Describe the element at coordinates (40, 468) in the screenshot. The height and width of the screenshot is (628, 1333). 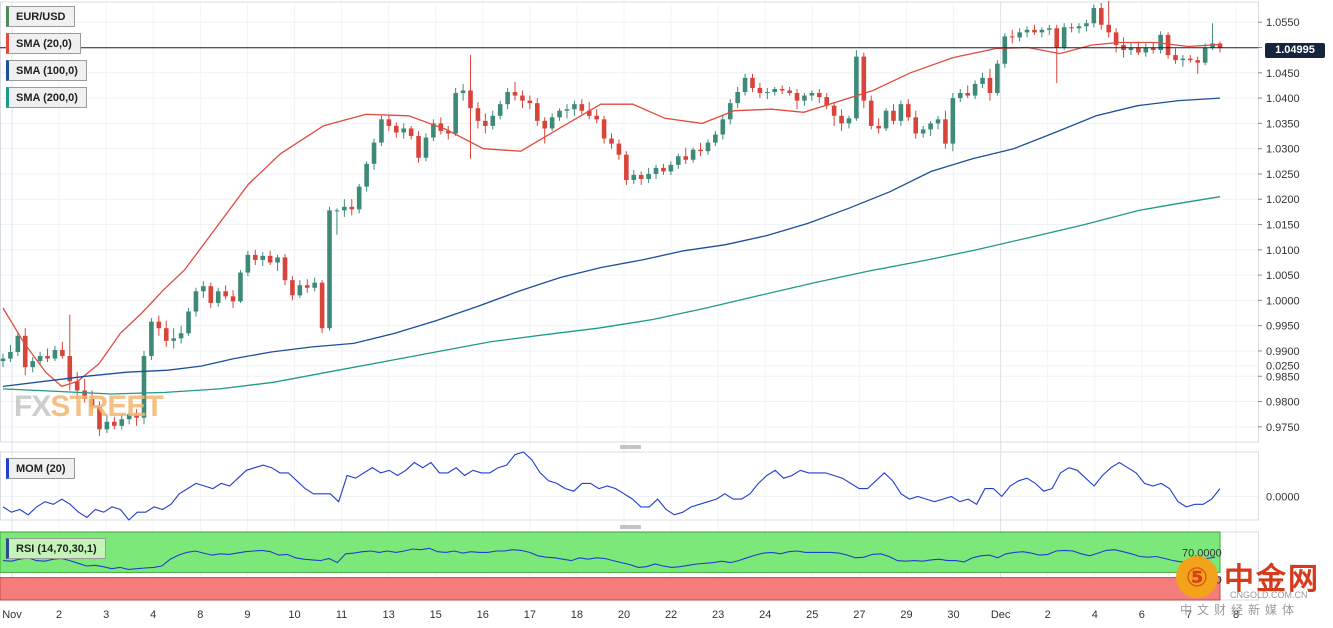
I see `mom-legend: MOM (20)` at that location.